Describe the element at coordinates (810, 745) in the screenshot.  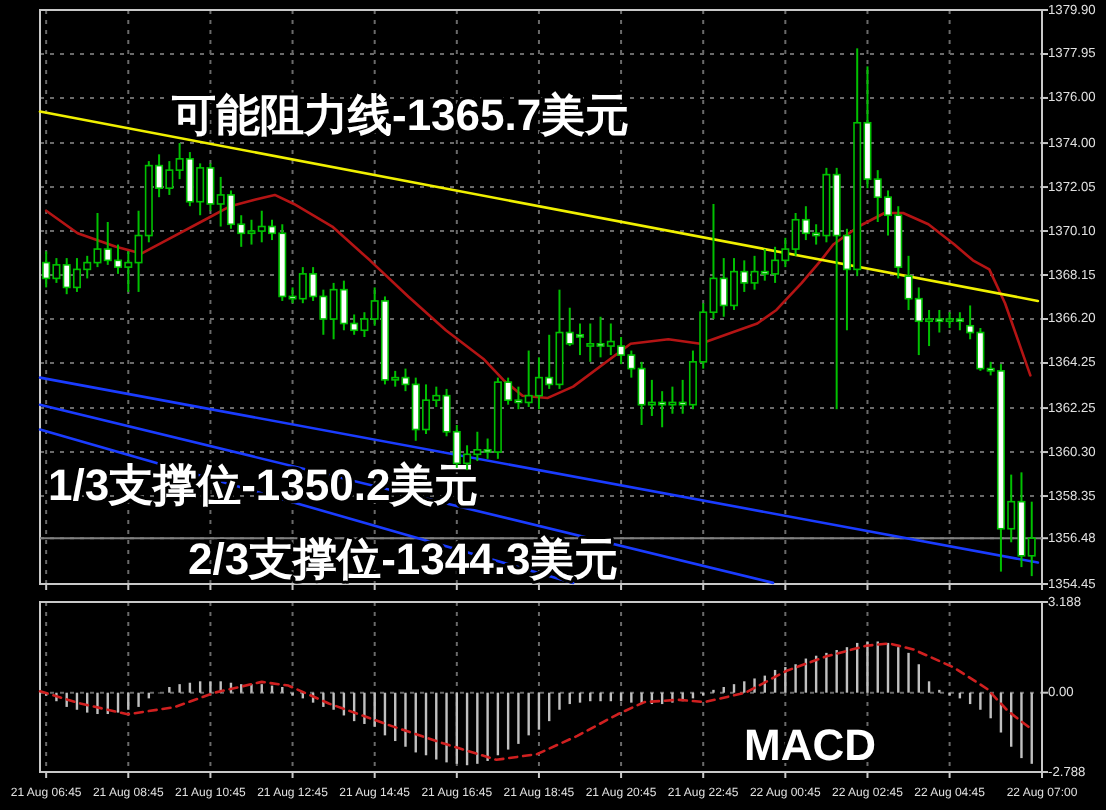
I see `annotation: MACD` at that location.